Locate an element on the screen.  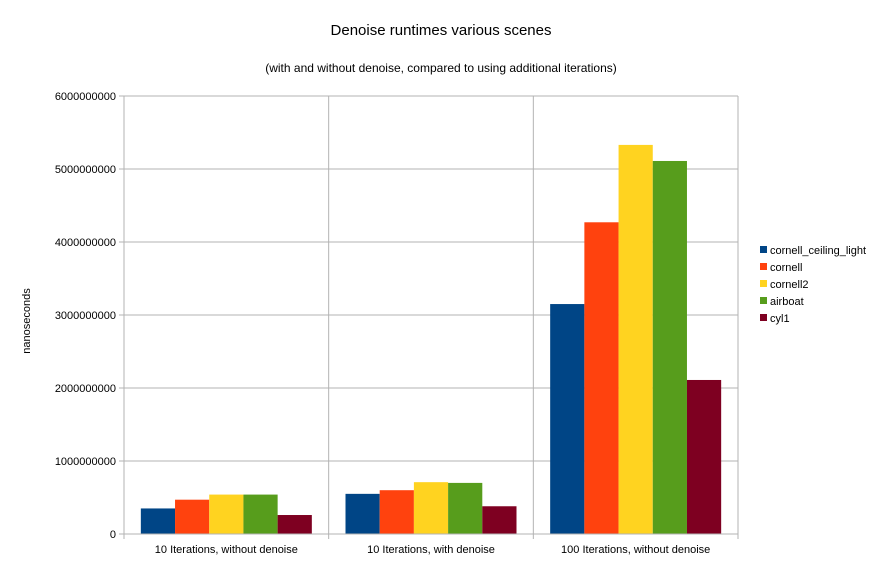
y-tick-label: 2000000000 is located at coordinates (85, 389).